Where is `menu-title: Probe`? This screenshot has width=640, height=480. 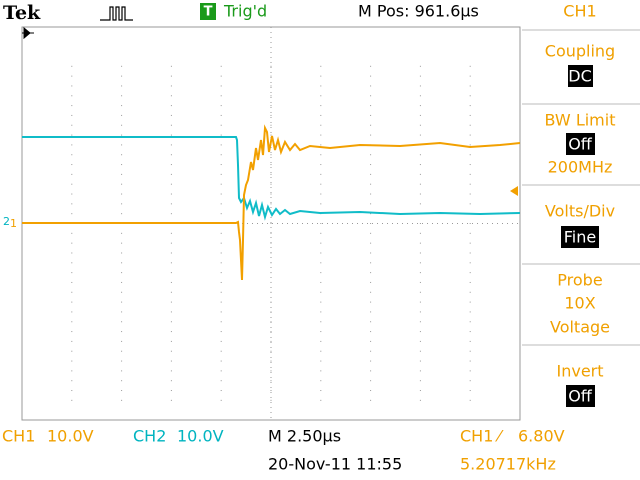 menu-title: Probe is located at coordinates (579, 280).